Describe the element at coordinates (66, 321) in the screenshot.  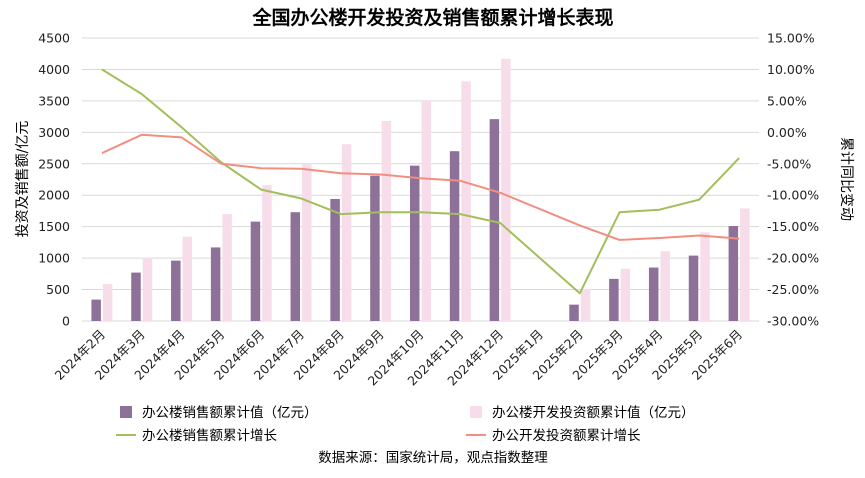
I see `y-tick-label: 0` at that location.